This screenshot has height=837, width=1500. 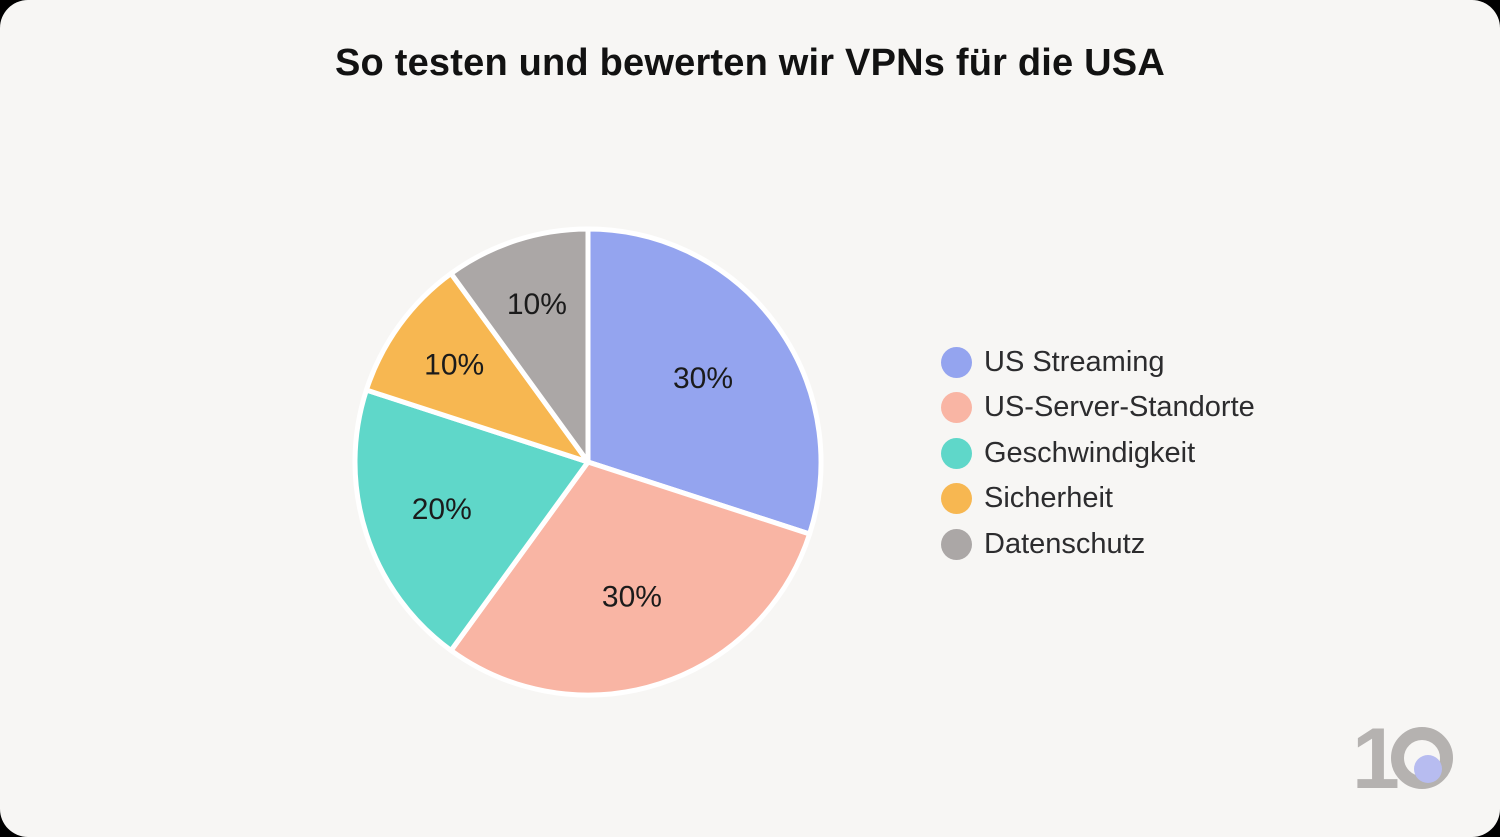 What do you see at coordinates (1048, 498) in the screenshot?
I see `legend-label: Sicherheit` at bounding box center [1048, 498].